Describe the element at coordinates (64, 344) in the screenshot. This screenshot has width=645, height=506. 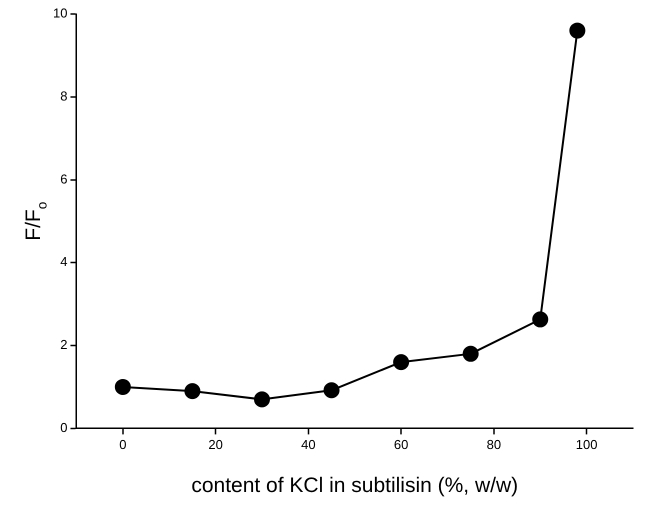
I see `y-tick-label: 2` at that location.